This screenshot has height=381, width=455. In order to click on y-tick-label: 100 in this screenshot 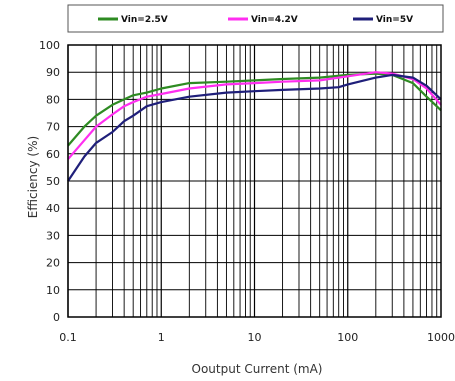, I will do `click(49, 45)`.